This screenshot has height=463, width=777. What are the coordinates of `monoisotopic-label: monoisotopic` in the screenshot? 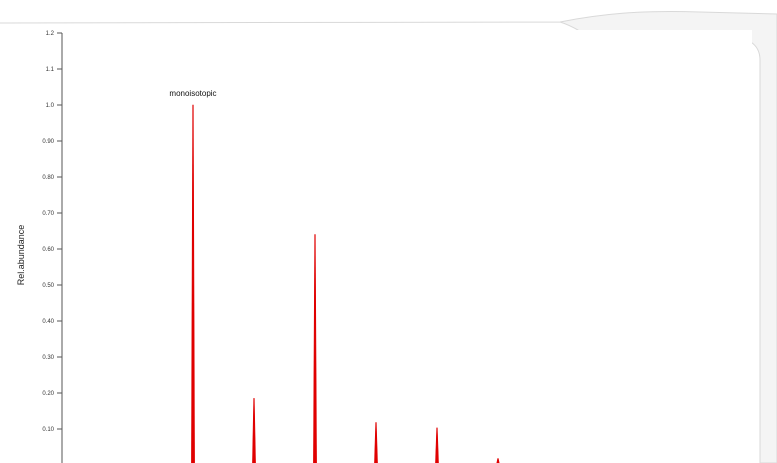 It's located at (192, 93).